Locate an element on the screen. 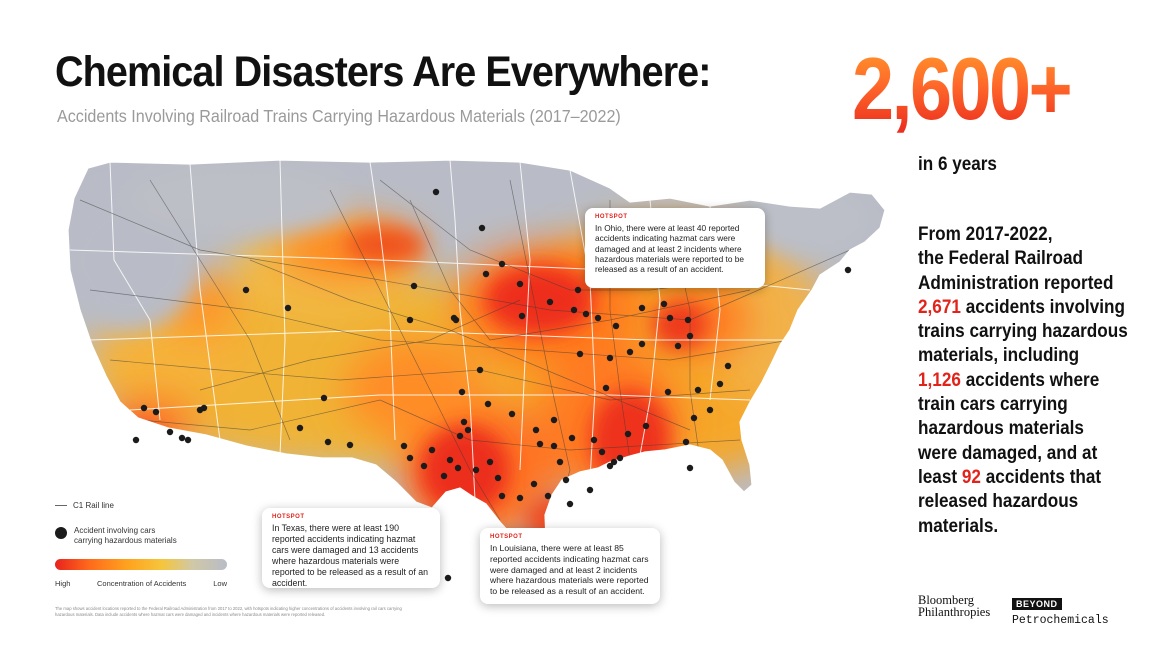  legend-accident-line: carrying hazardous materials is located at coordinates (125, 540).